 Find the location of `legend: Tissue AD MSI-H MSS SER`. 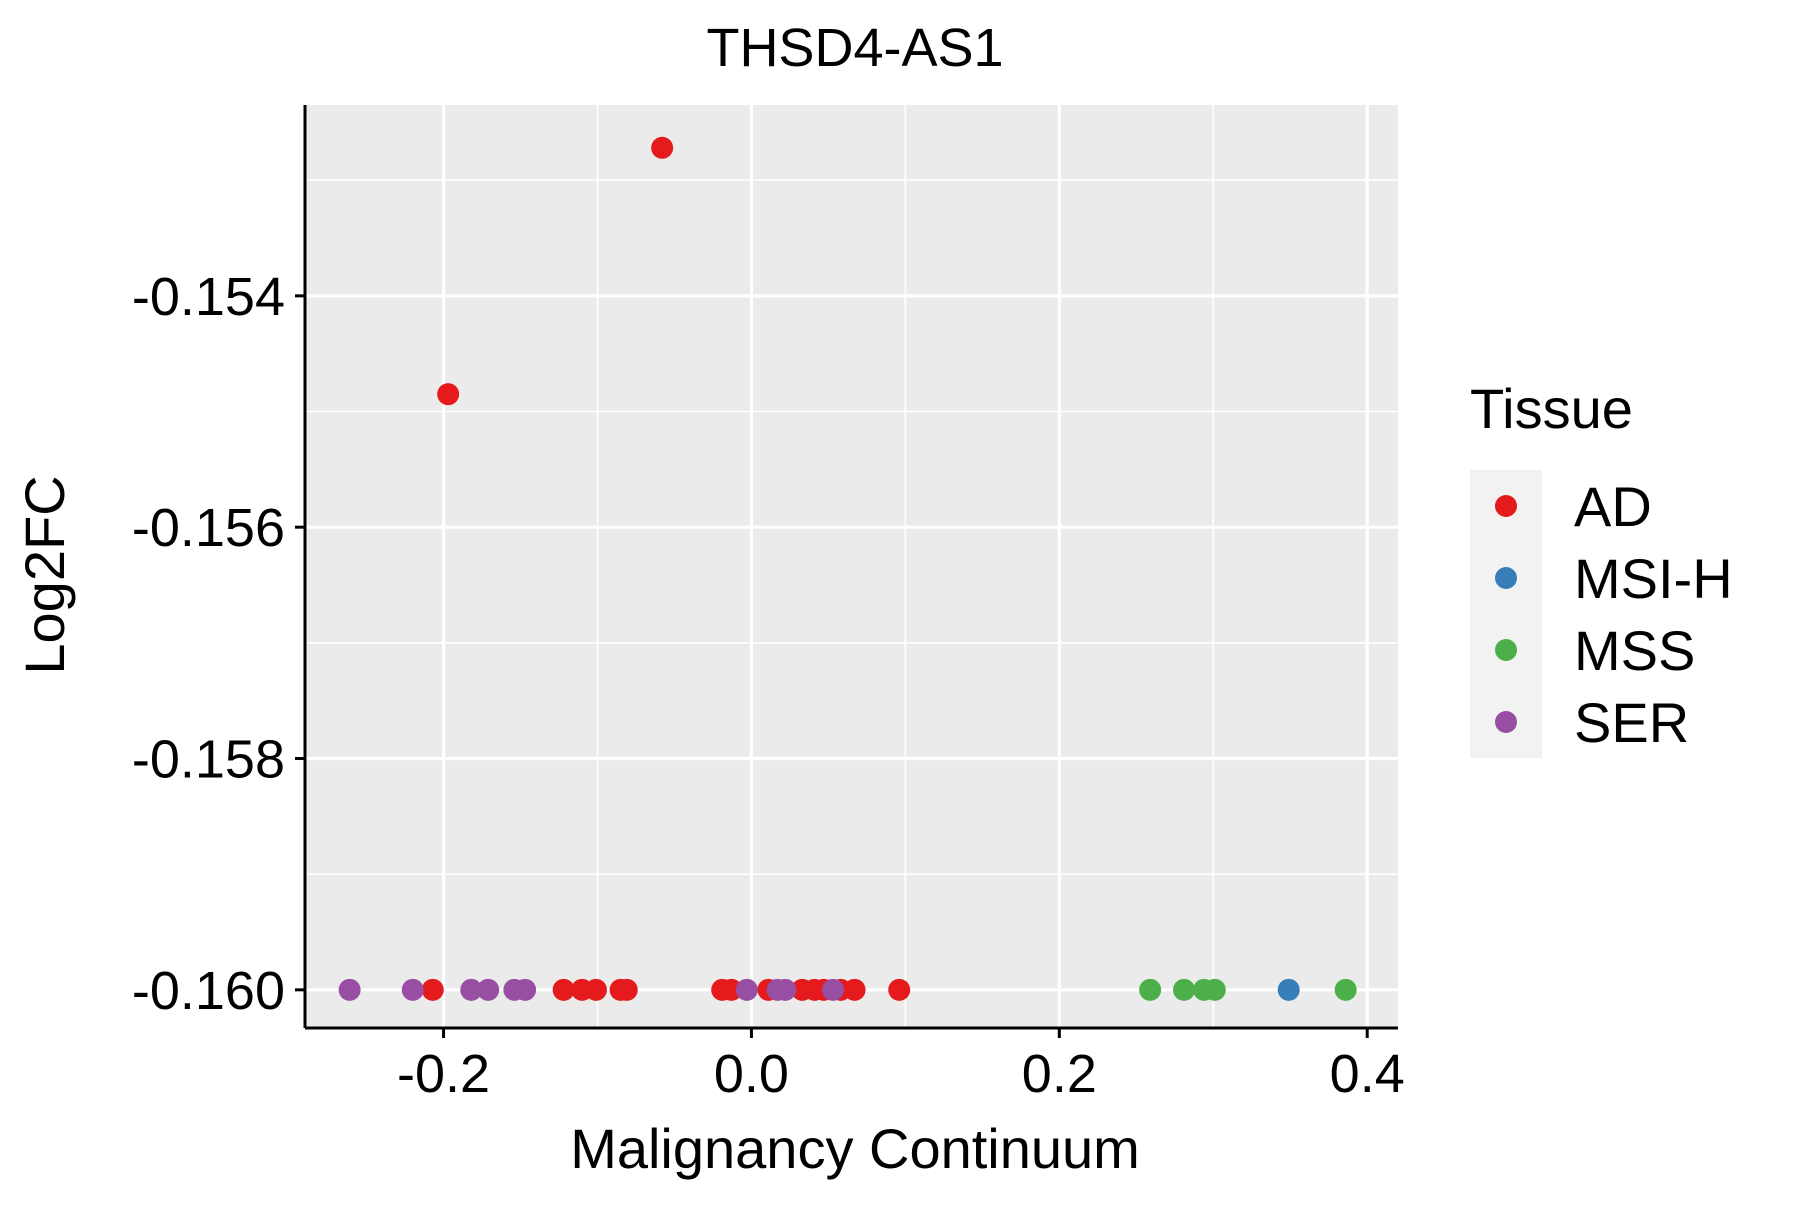

legend: Tissue AD MSI-H MSS SER is located at coordinates (1601, 567).